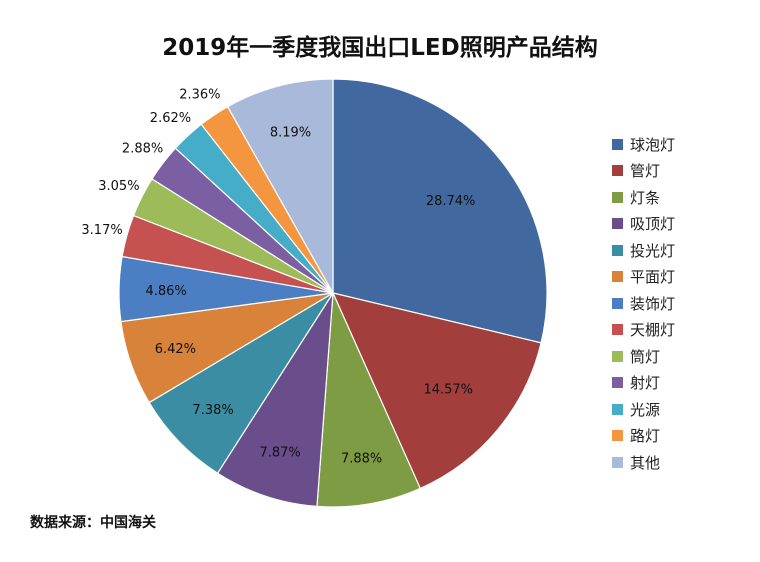 This screenshot has width=760, height=562. I want to click on legend-label: 射灯, so click(645, 383).